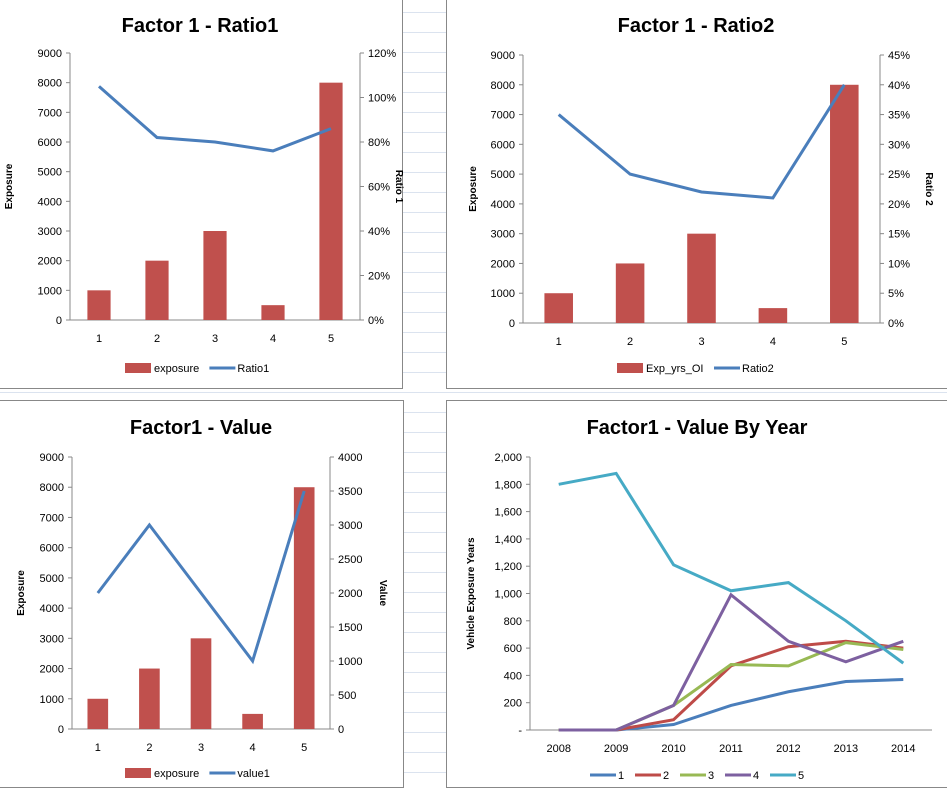 The width and height of the screenshot is (947, 788). Describe the element at coordinates (508, 485) in the screenshot. I see `y-tick-label: 1,800` at that location.